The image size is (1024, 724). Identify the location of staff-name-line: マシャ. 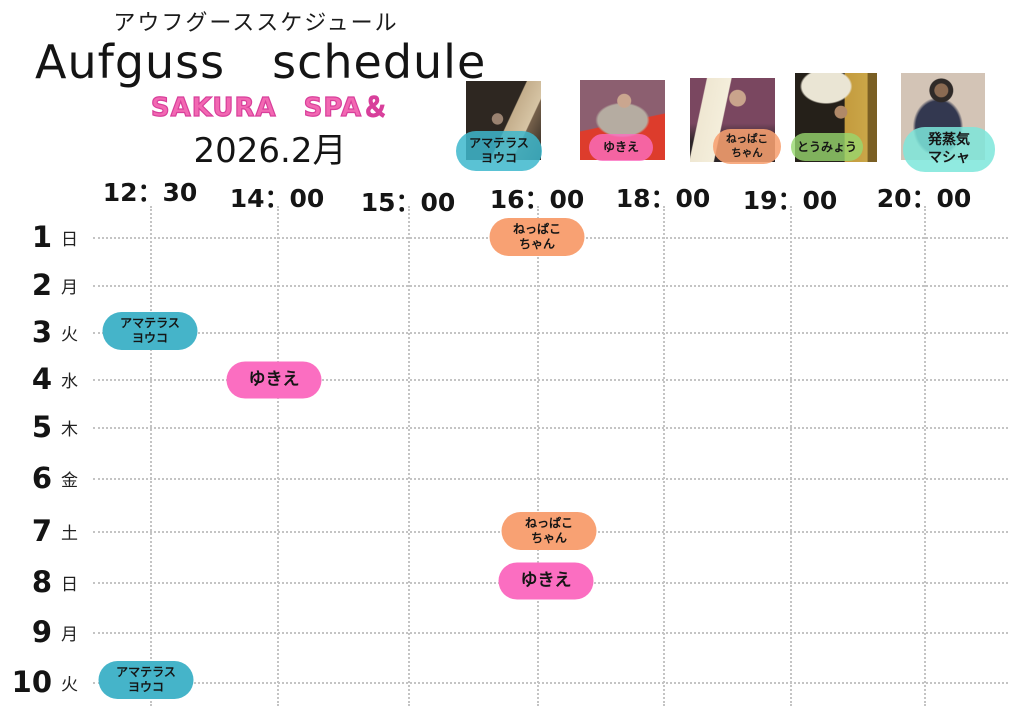
(949, 157).